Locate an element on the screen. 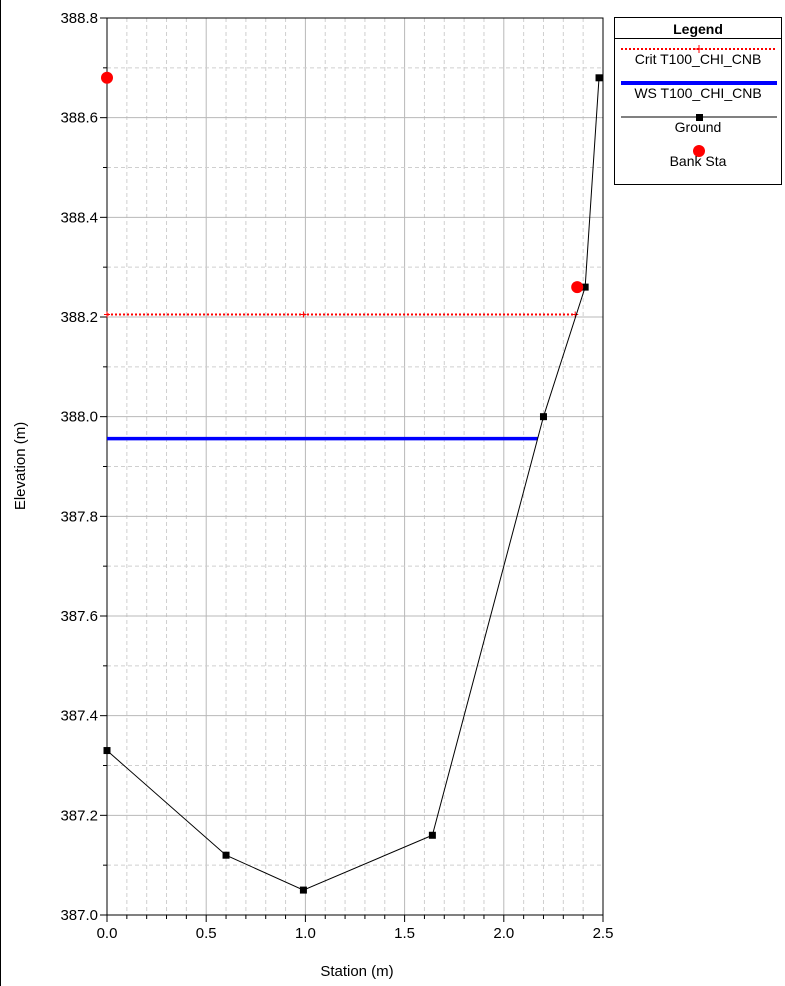 The width and height of the screenshot is (785, 986). legend-label-ground: Ground is located at coordinates (698, 127).